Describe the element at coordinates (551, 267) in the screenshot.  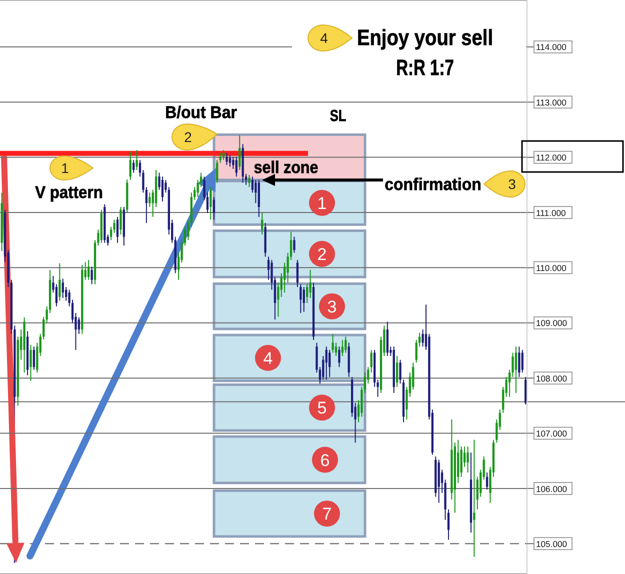
I see `y-tick-label: 110.000` at that location.